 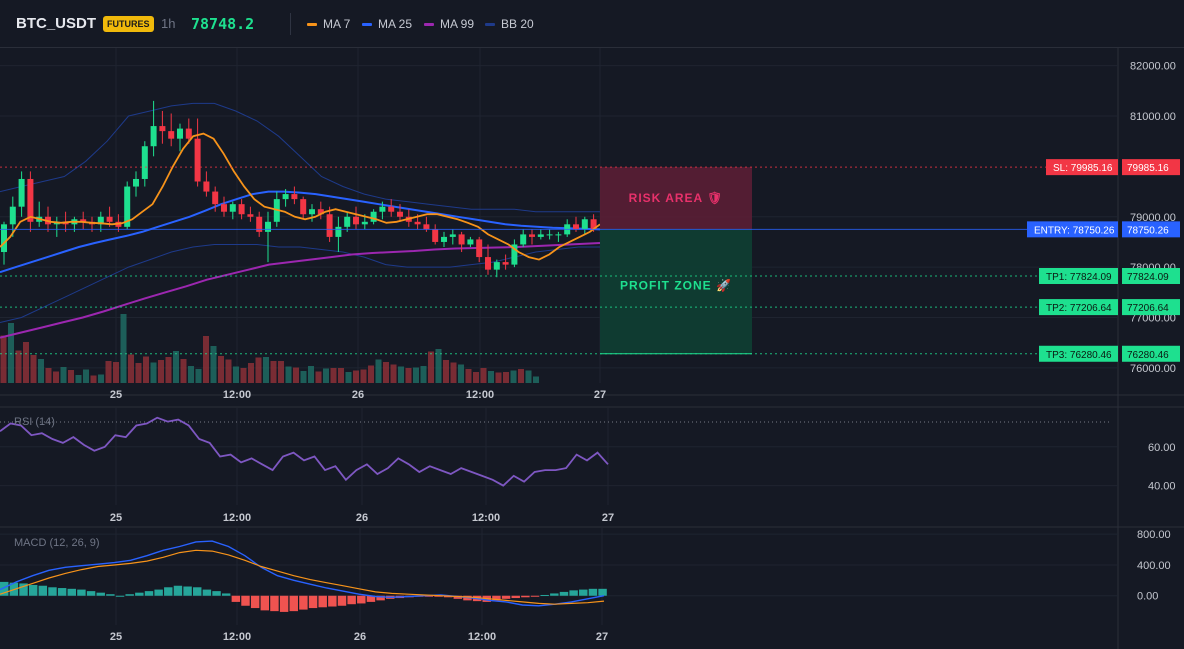 I want to click on risk-area, so click(x=676, y=198).